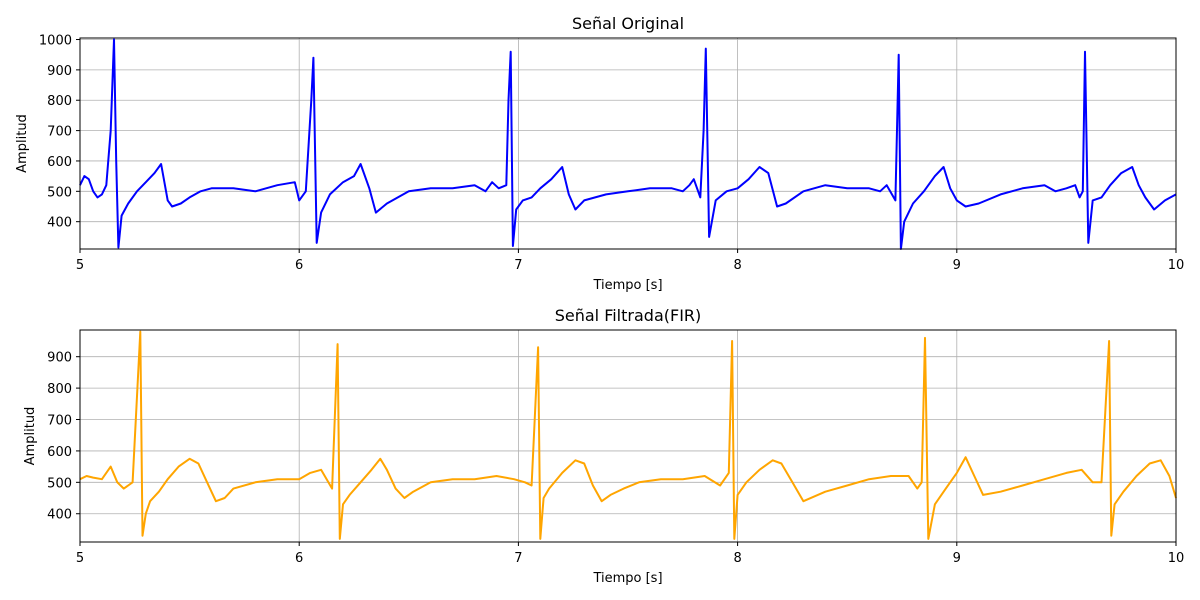  I want to click on chart-2-y-tick-label: 500, so click(59, 483).